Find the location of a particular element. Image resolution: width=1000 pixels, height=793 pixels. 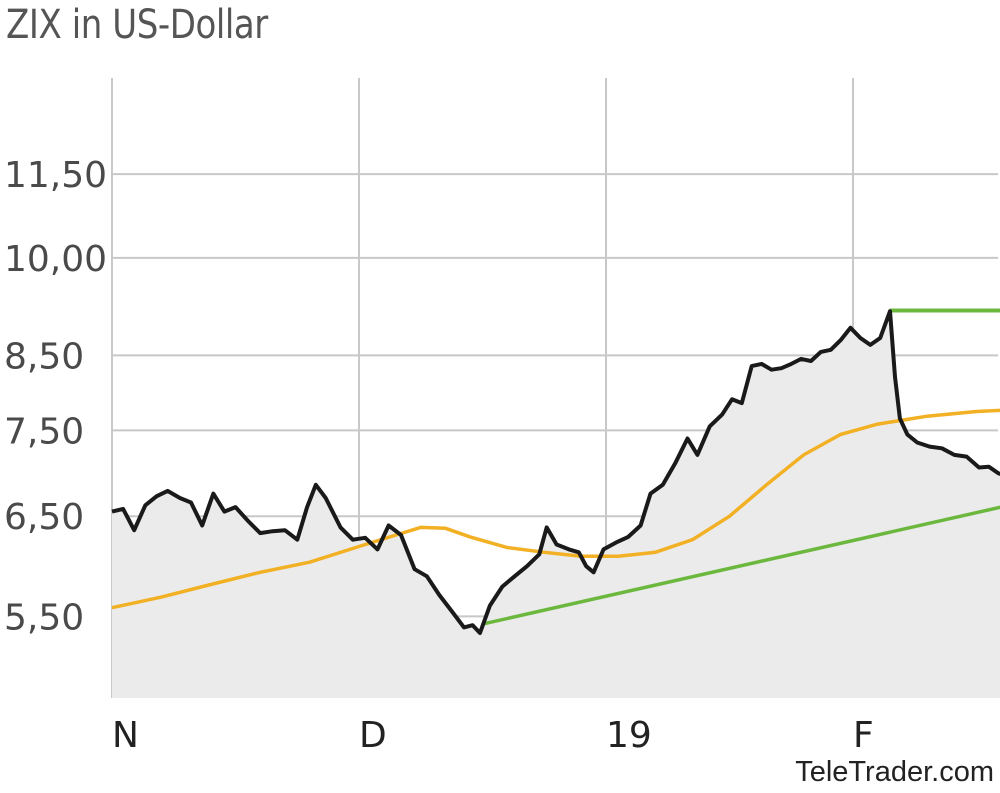

x-tick-label: 19 is located at coordinates (629, 735).